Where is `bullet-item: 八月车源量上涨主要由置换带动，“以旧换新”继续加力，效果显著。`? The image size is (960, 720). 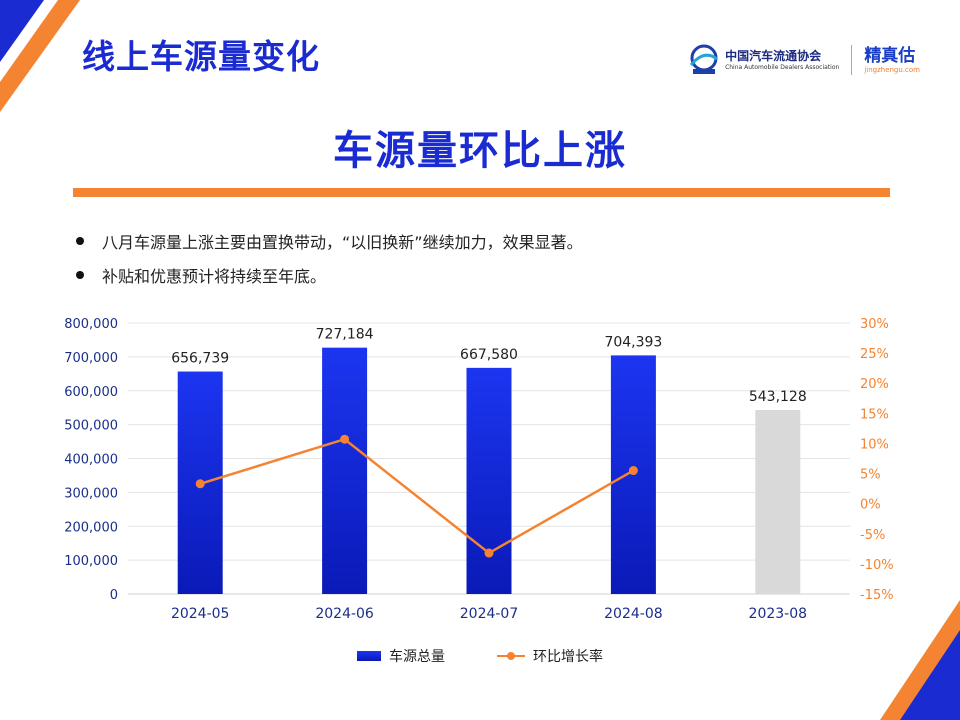 bullet-item: 八月车源量上涨主要由置换带动，“以旧换新”继续加力，效果显著。 is located at coordinates (329, 241).